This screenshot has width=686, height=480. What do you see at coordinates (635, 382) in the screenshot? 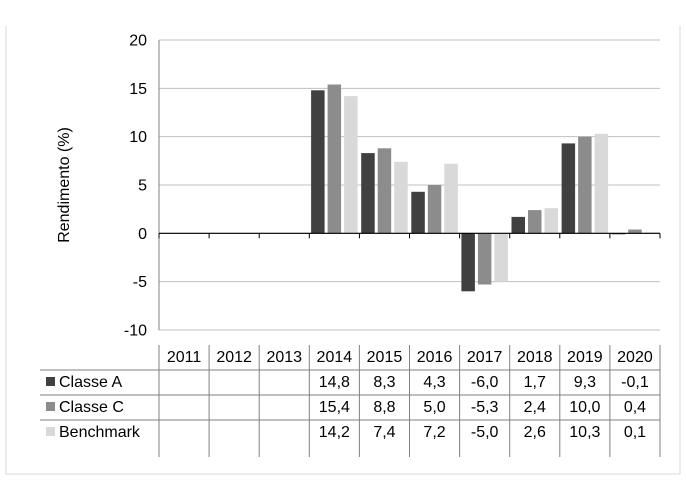
I see `data-label: -0,1` at bounding box center [635, 382].